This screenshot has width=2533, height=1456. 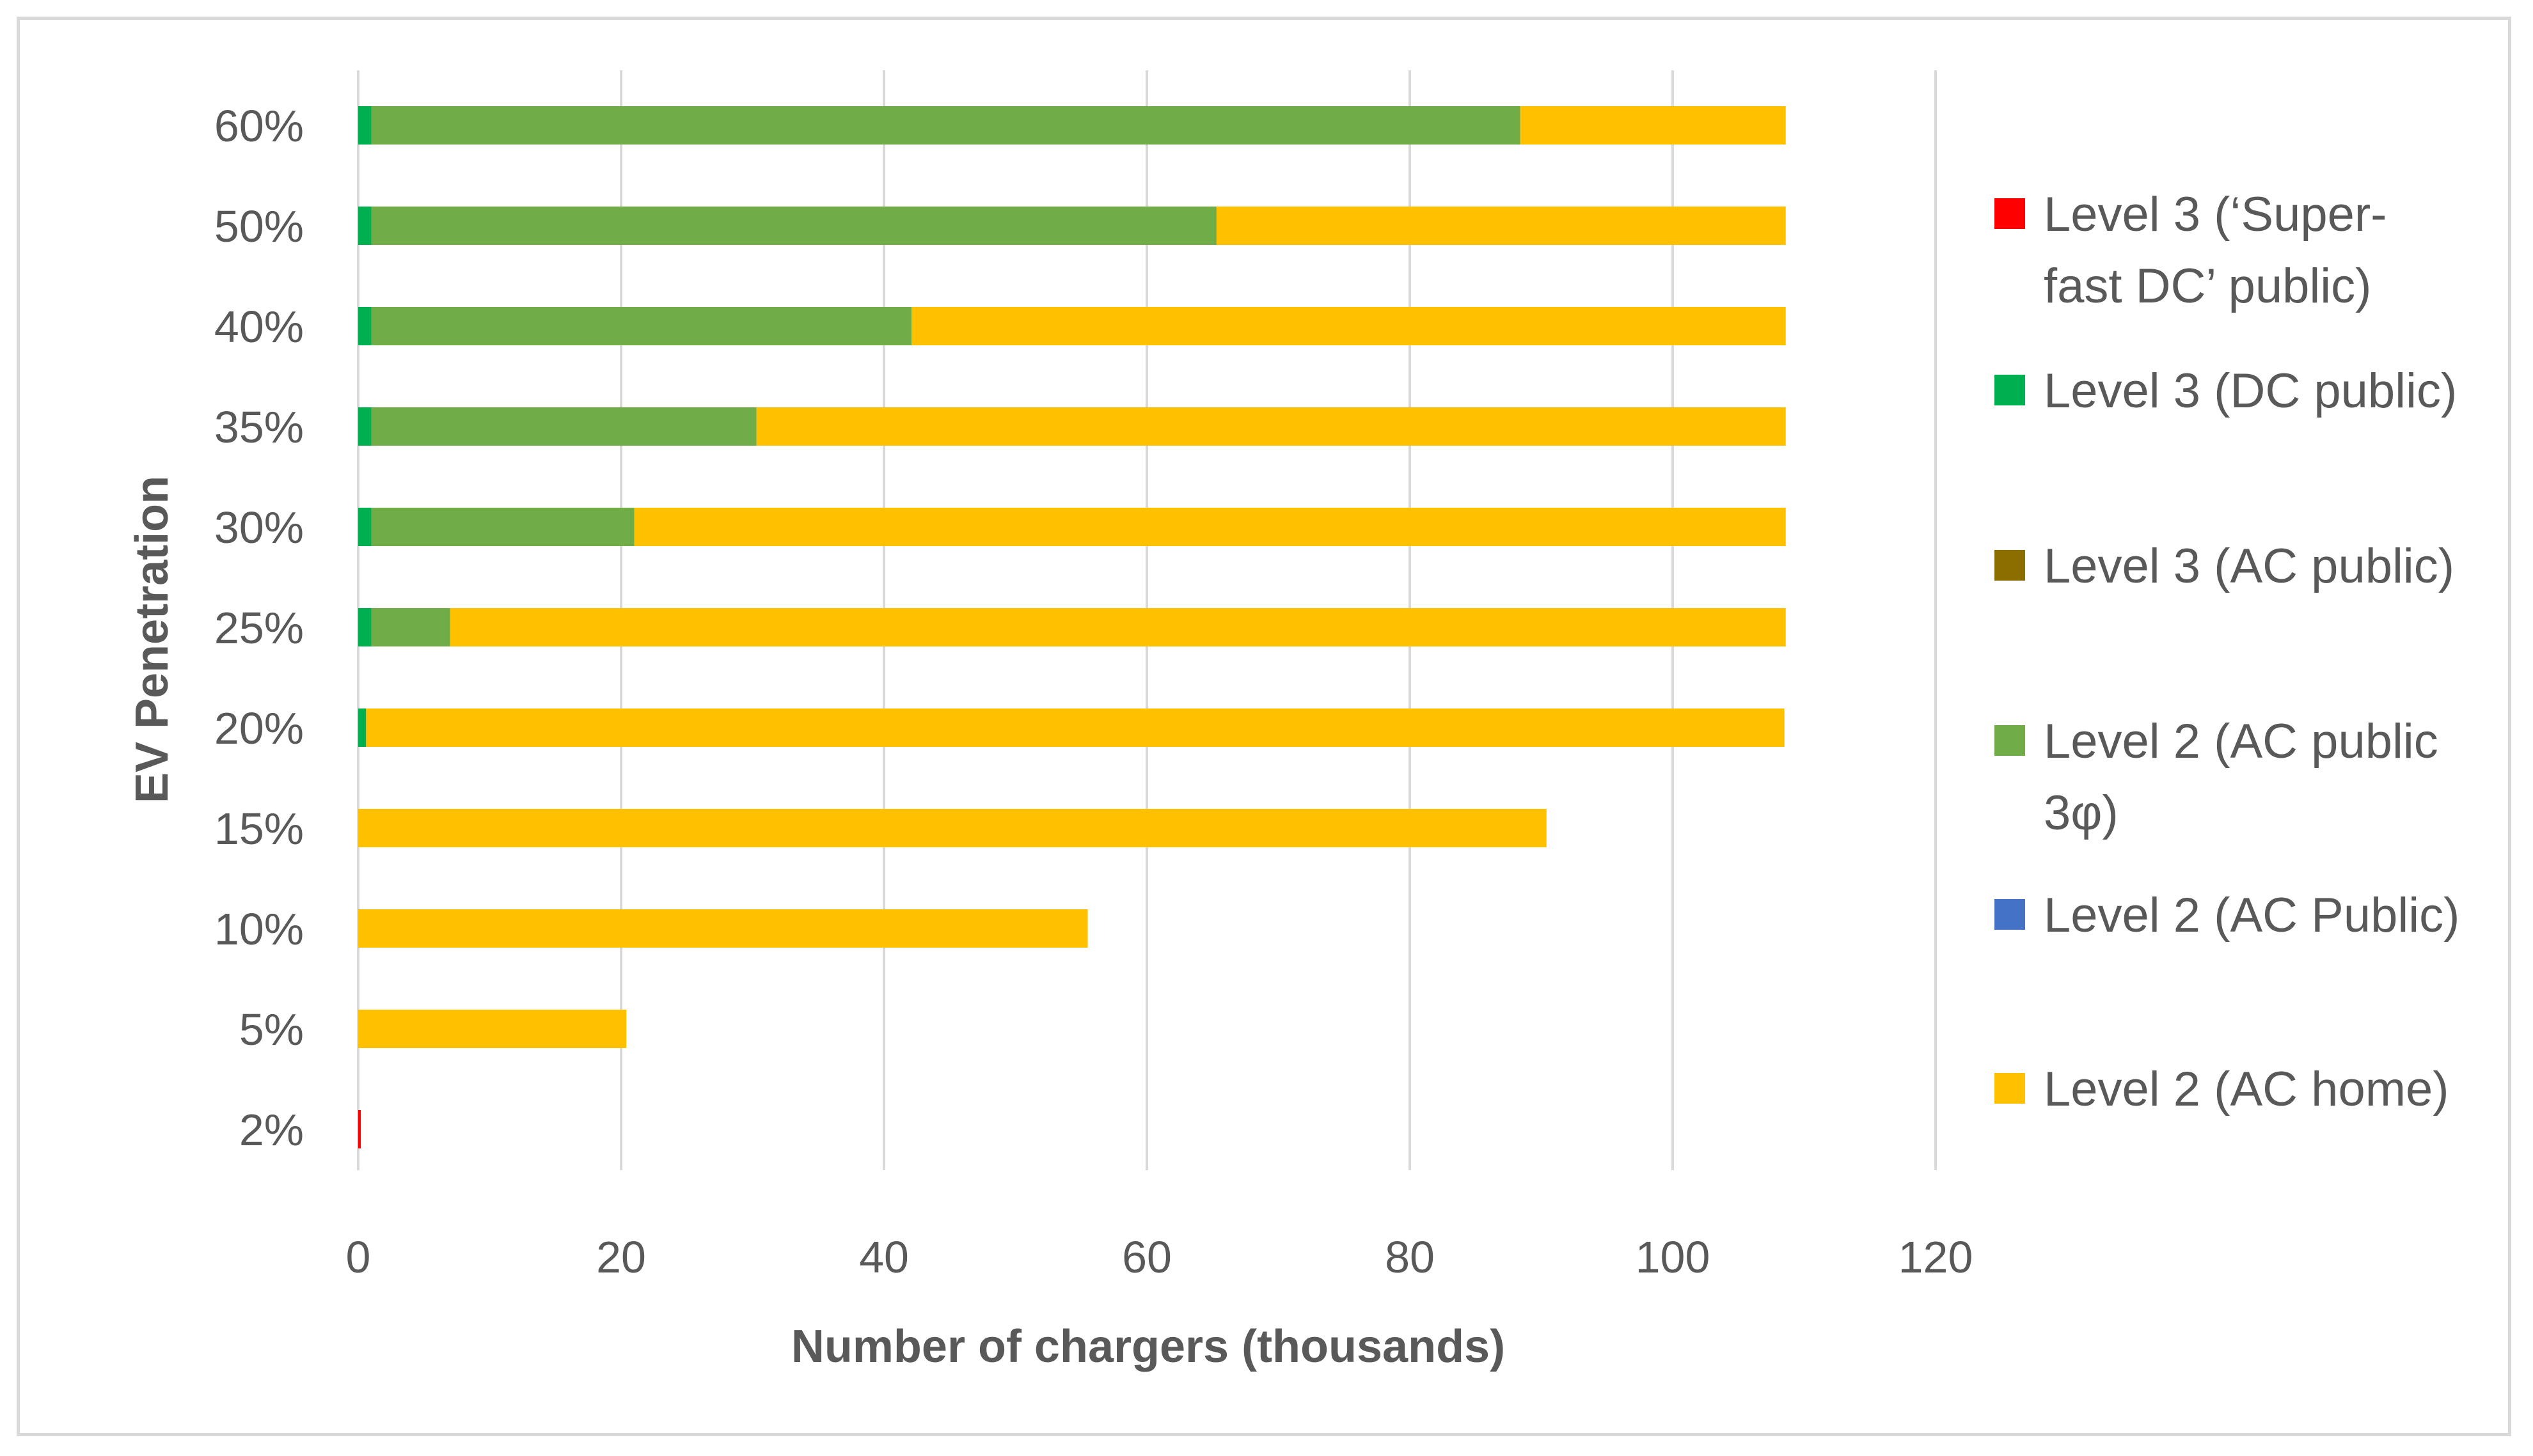 I want to click on y-tick-label: 2%, so click(x=271, y=1130).